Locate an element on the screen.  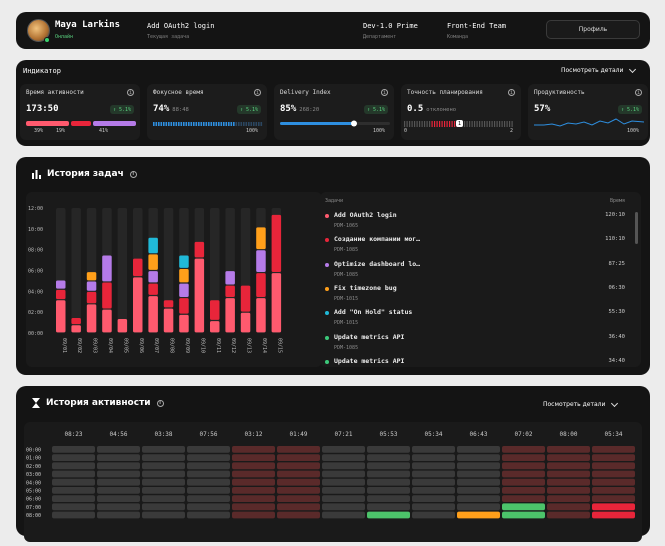
metric-productivity: Продуктивность i 57% ↑ 5.1% 100% is located at coordinates (588, 112).